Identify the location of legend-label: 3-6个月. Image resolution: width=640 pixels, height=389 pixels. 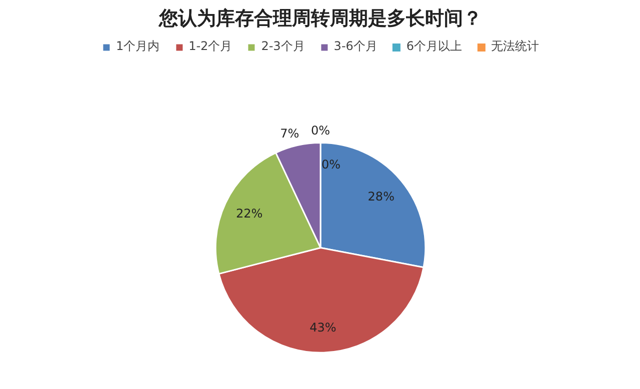
(356, 46).